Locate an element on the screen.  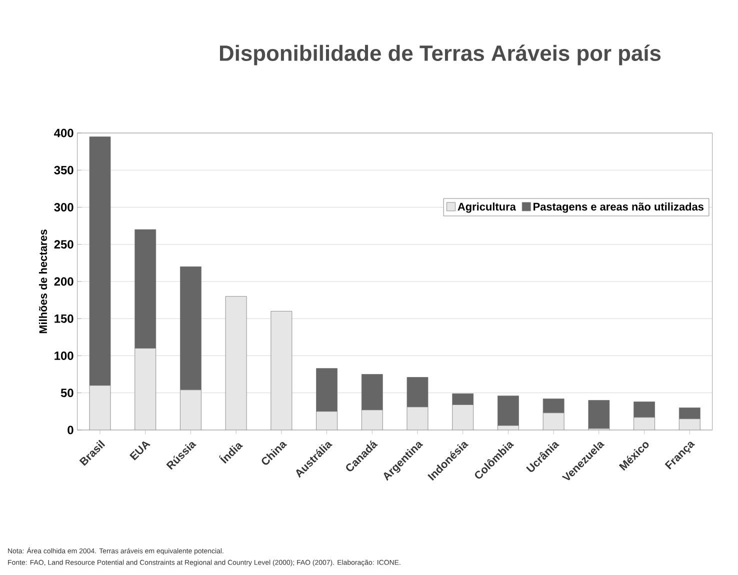
legend-label: Pastagens e areas não utilizadas is located at coordinates (619, 207).